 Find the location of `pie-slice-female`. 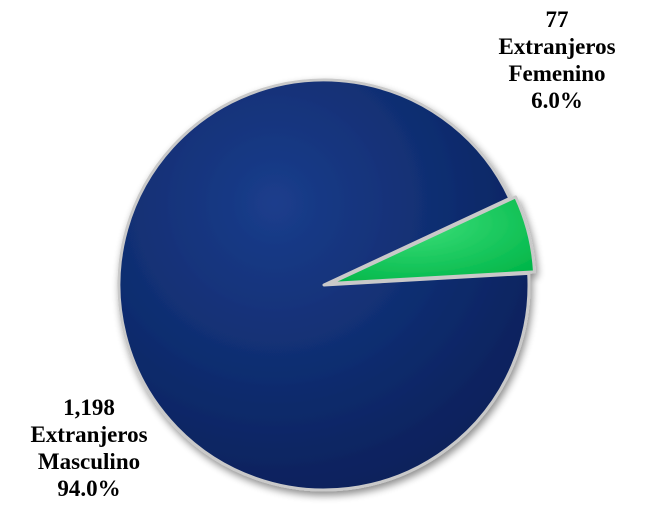

pie-slice-female is located at coordinates (432, 240).